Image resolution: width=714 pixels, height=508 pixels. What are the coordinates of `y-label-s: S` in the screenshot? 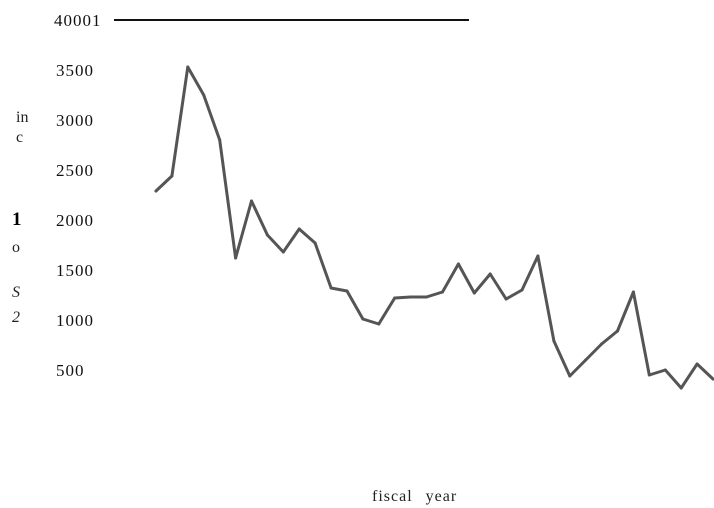 It's located at (16, 292).